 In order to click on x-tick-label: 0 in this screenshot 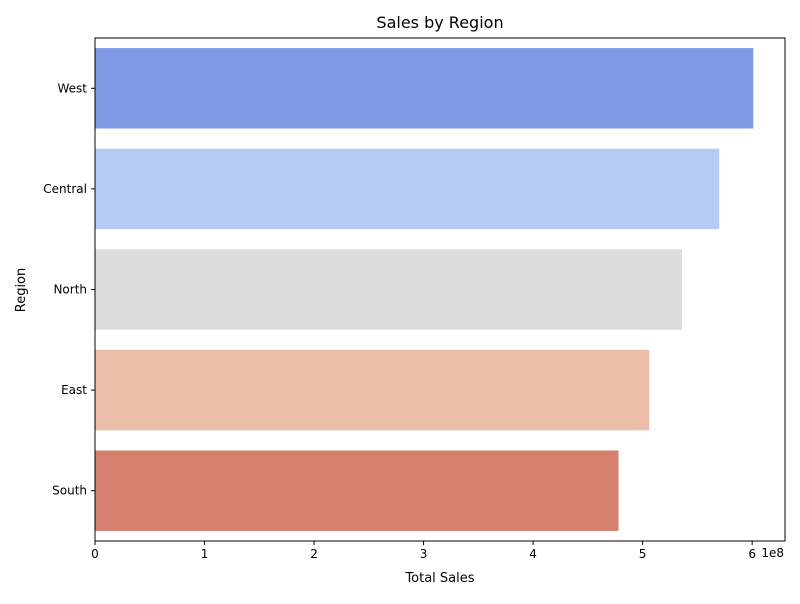, I will do `click(95, 554)`.